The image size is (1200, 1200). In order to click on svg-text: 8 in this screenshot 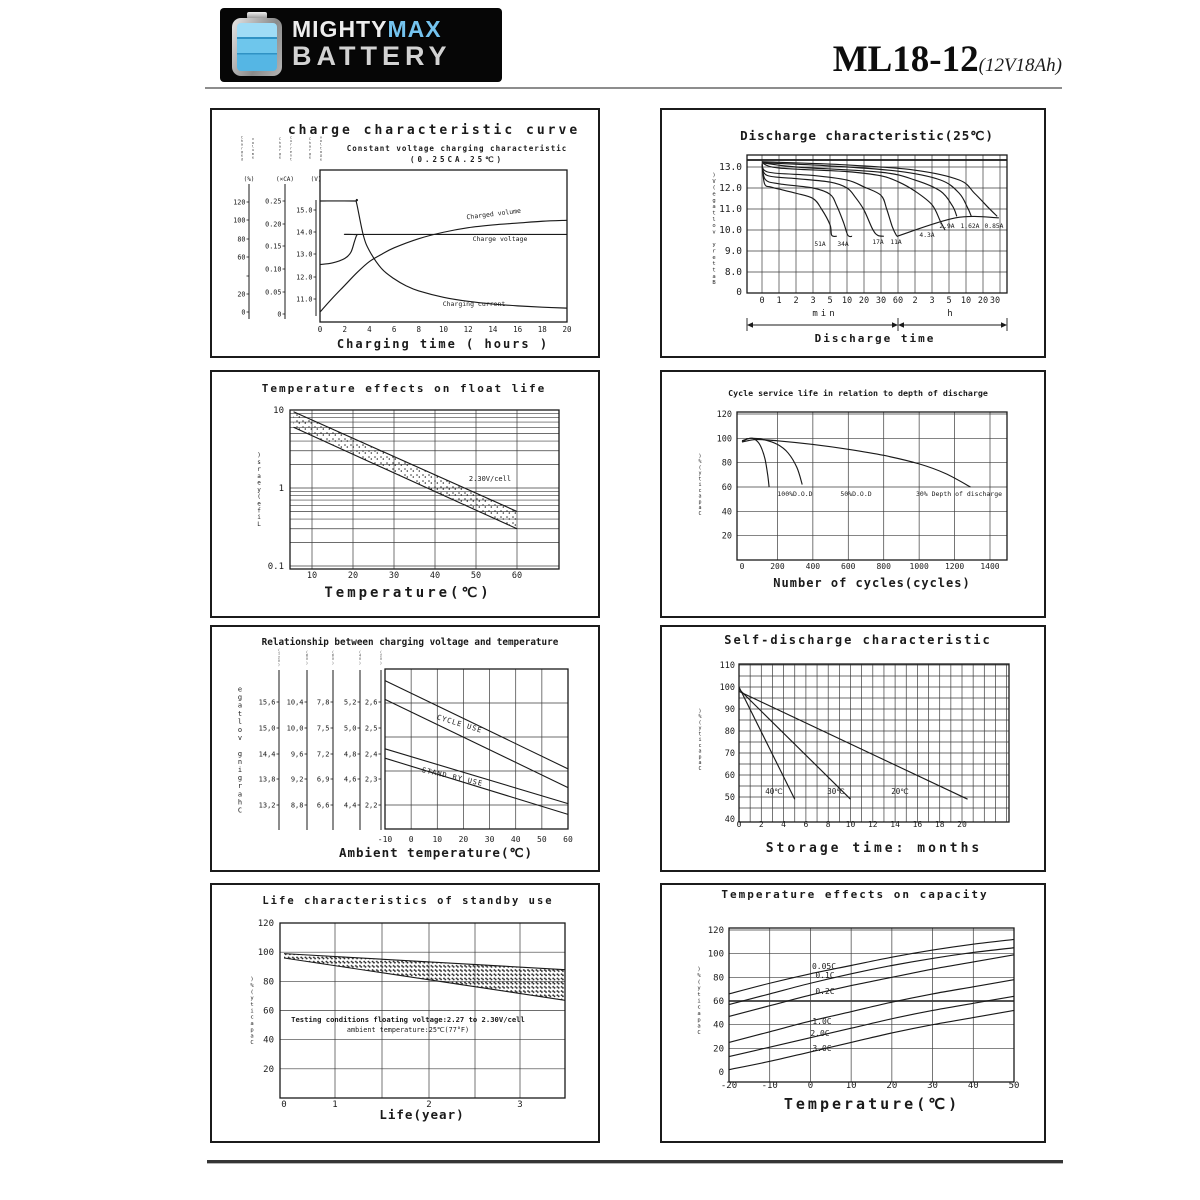, I will do `click(828, 824)`.